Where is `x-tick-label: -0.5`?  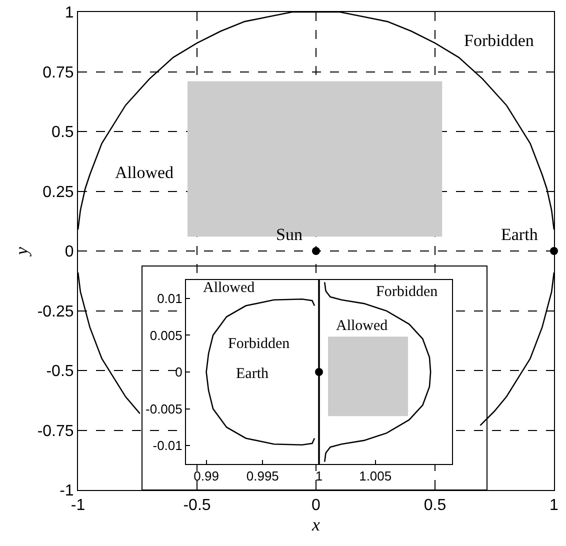 x-tick-label: -0.5 is located at coordinates (197, 505).